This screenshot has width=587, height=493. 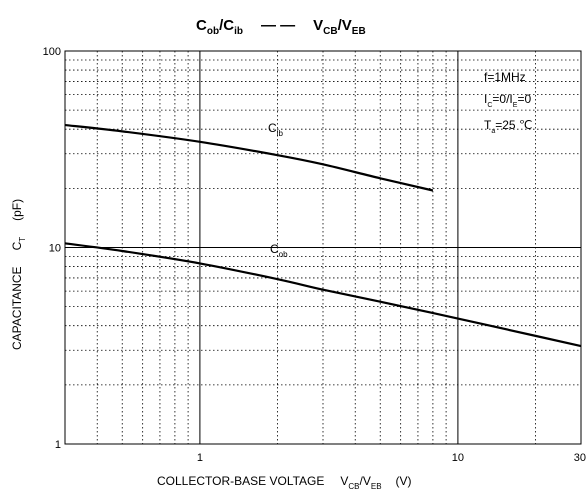 What do you see at coordinates (279, 250) in the screenshot?
I see `series-label-cob: Cob` at bounding box center [279, 250].